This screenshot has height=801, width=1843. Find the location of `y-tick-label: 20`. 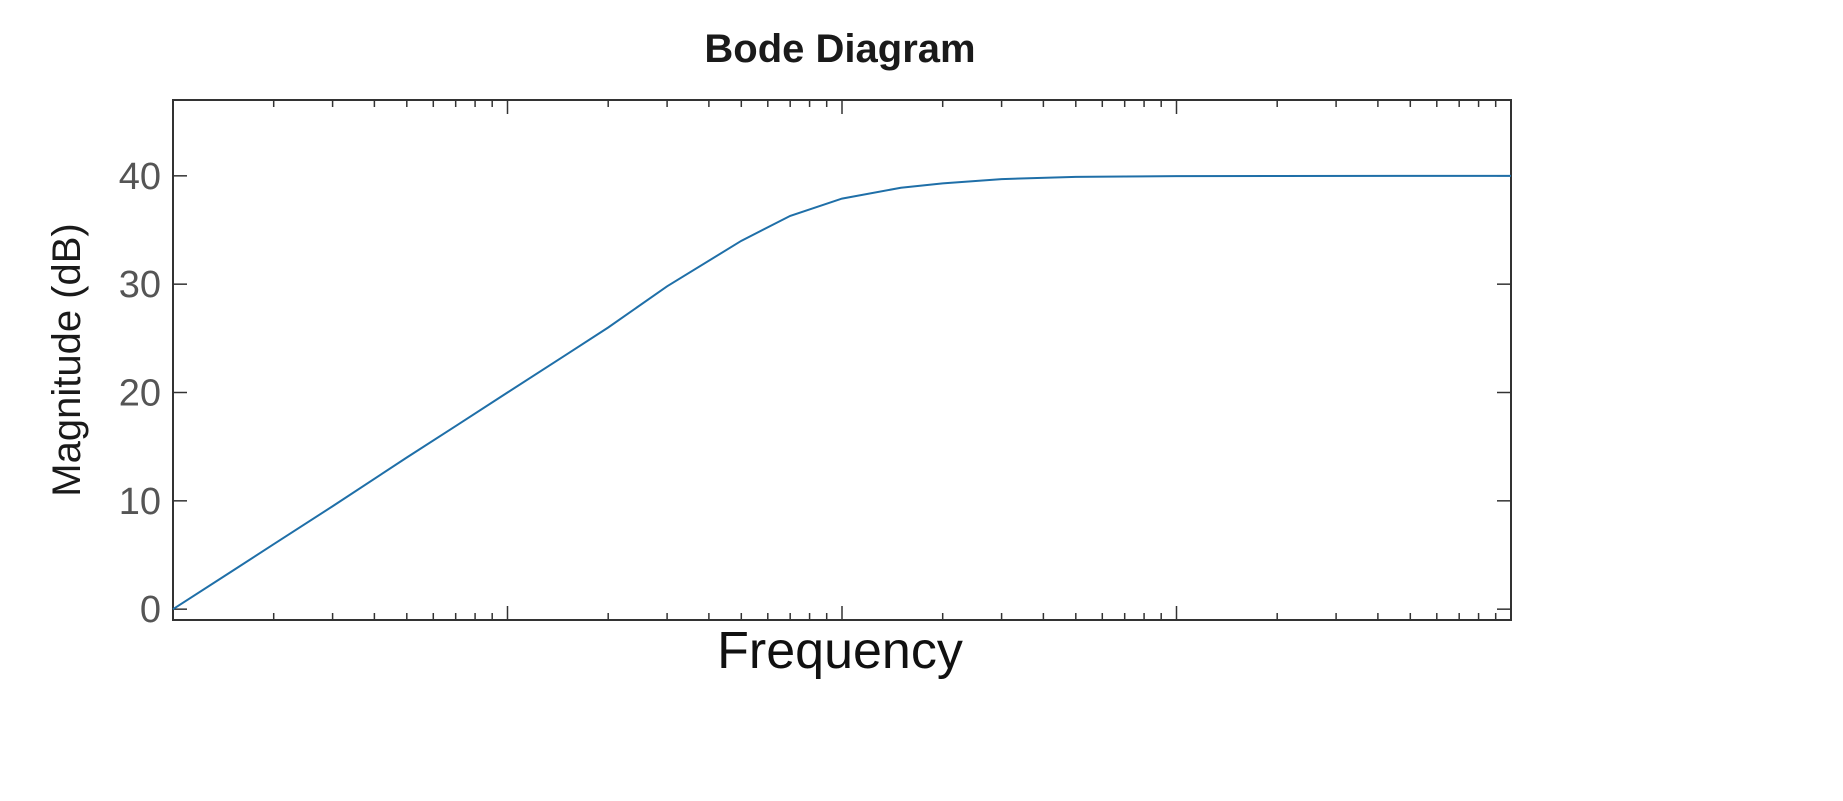

y-tick-label: 20 is located at coordinates (140, 394).